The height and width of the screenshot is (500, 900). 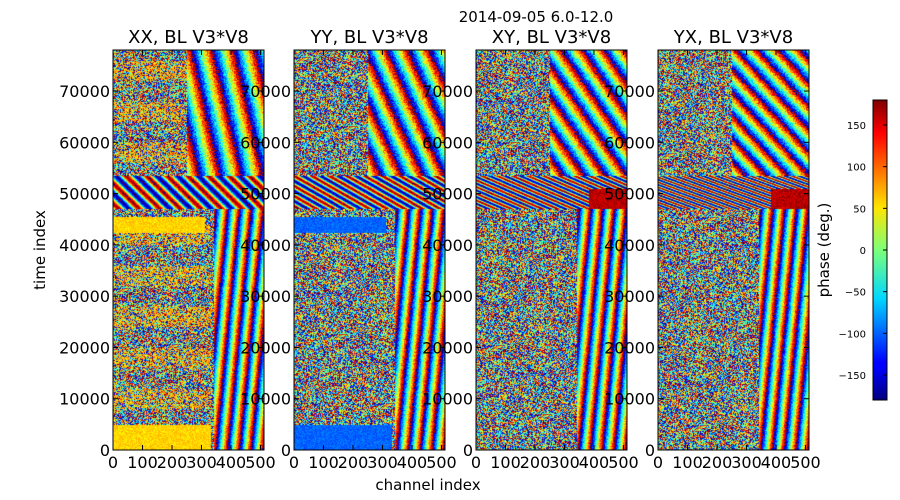 What do you see at coordinates (856, 168) in the screenshot?
I see `colorbar-tick-label: 100` at bounding box center [856, 168].